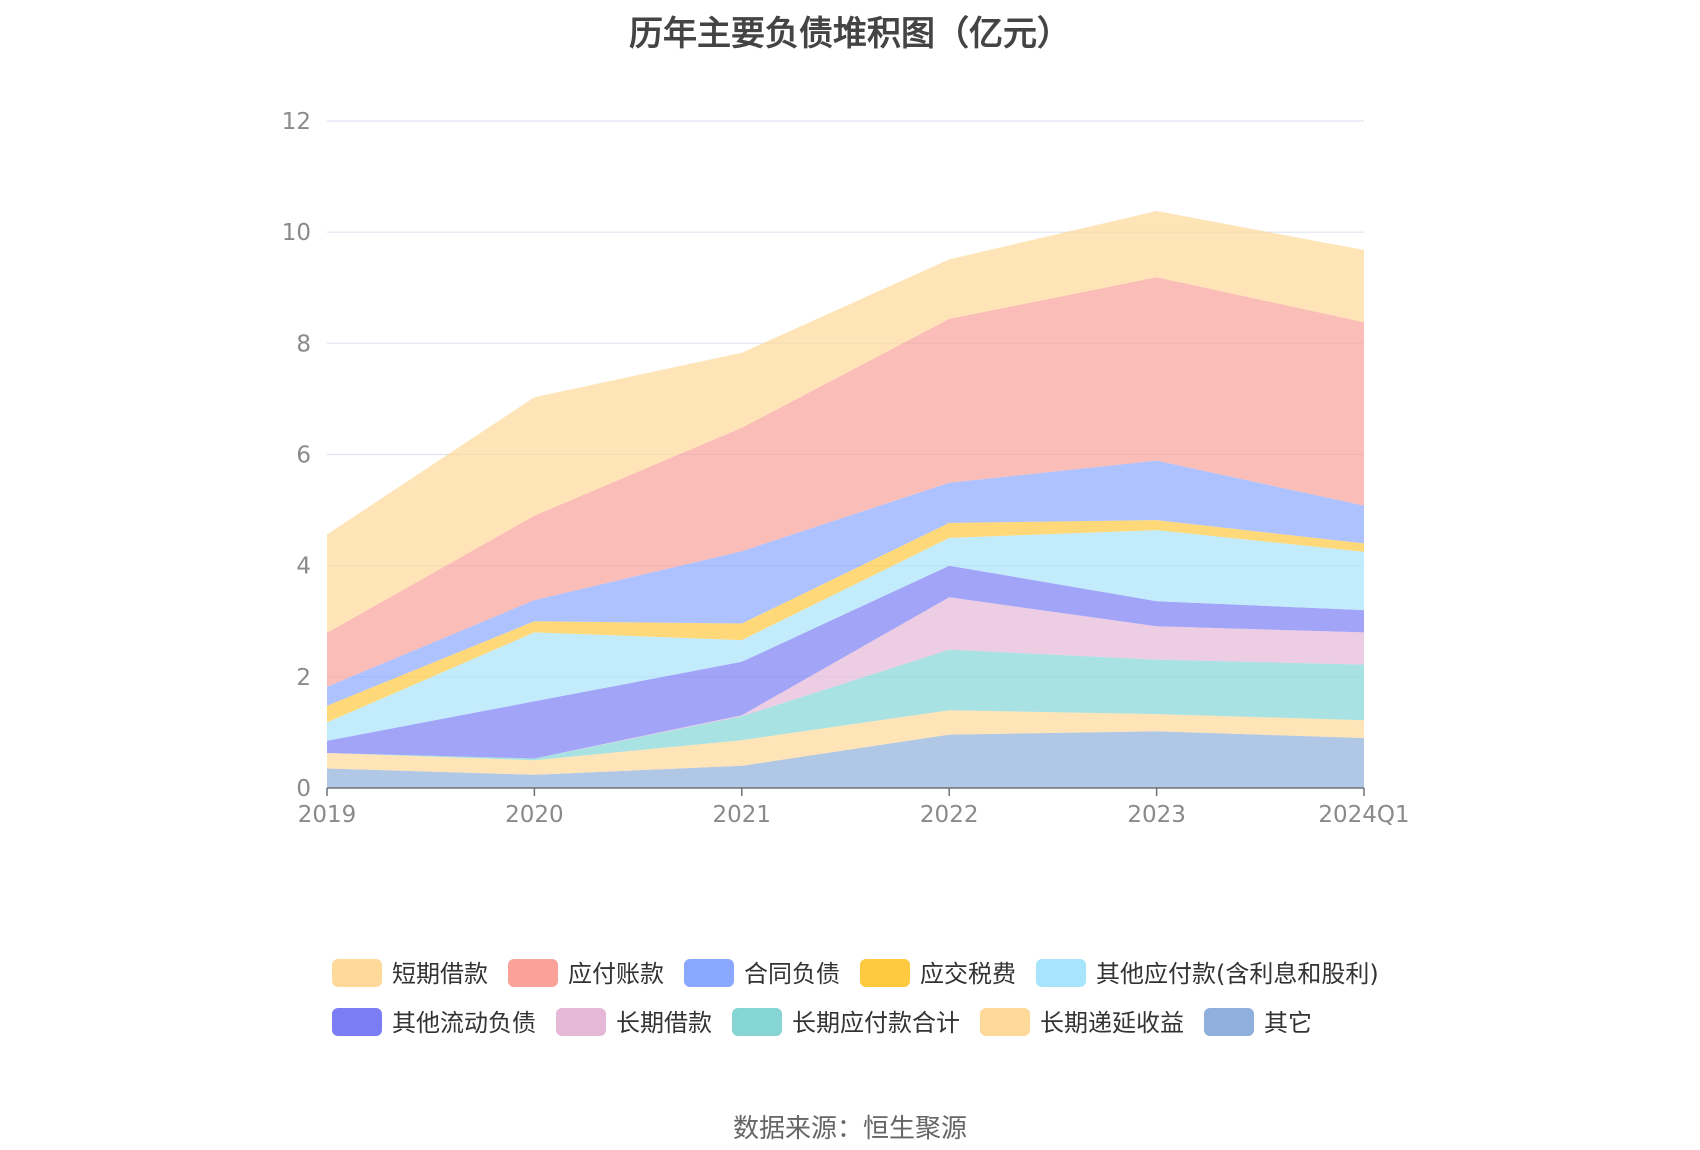  I want to click on legend-label: 其它, so click(1288, 1023).